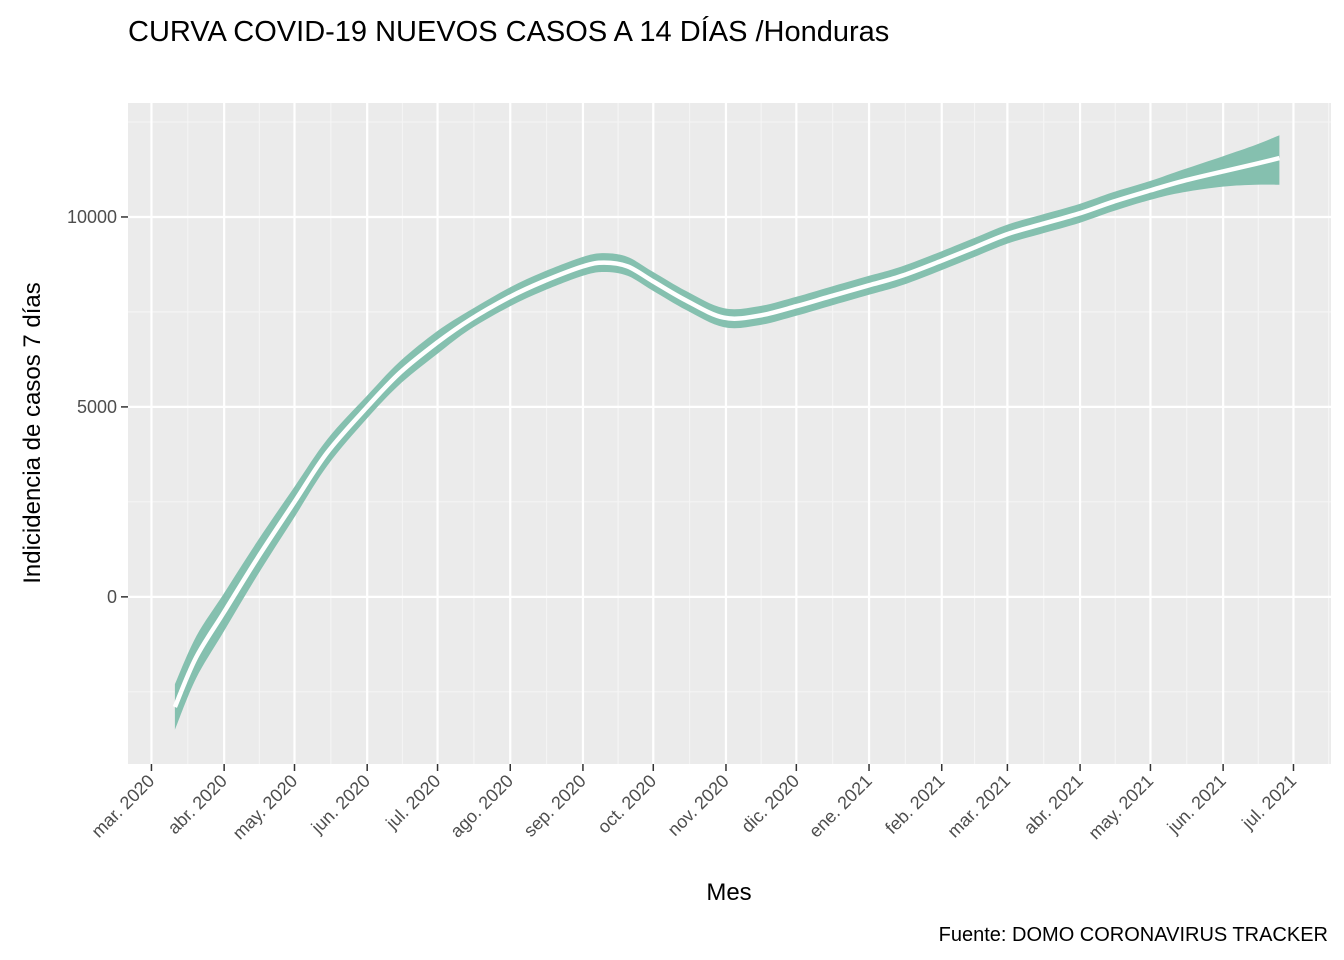 The image size is (1344, 960). Describe the element at coordinates (1196, 804) in the screenshot. I see `x-tick-label: jun. 2021` at that location.